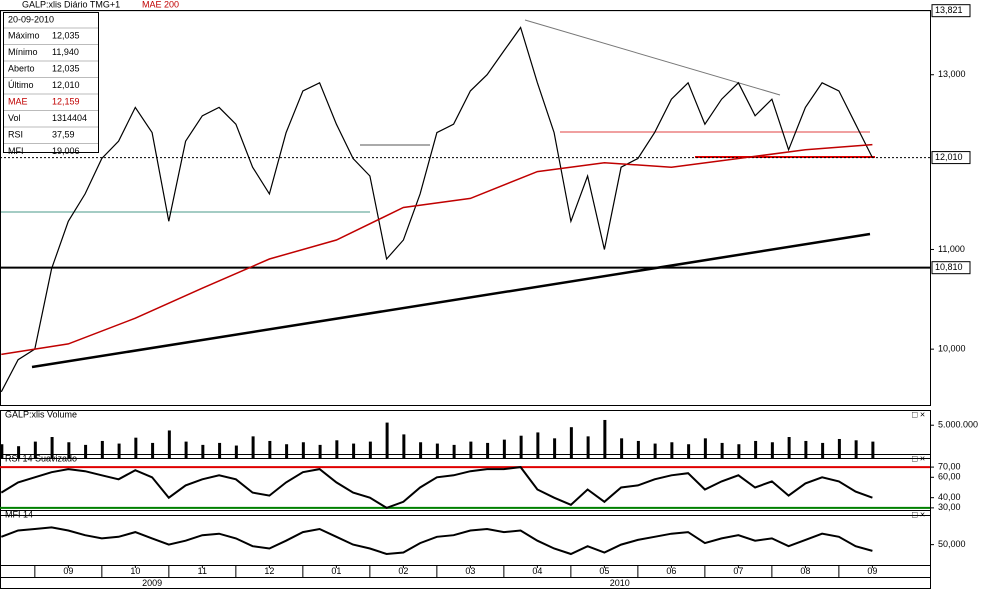 This screenshot has width=1000, height=589. I want to click on x-tick-label: 06, so click(671, 571).